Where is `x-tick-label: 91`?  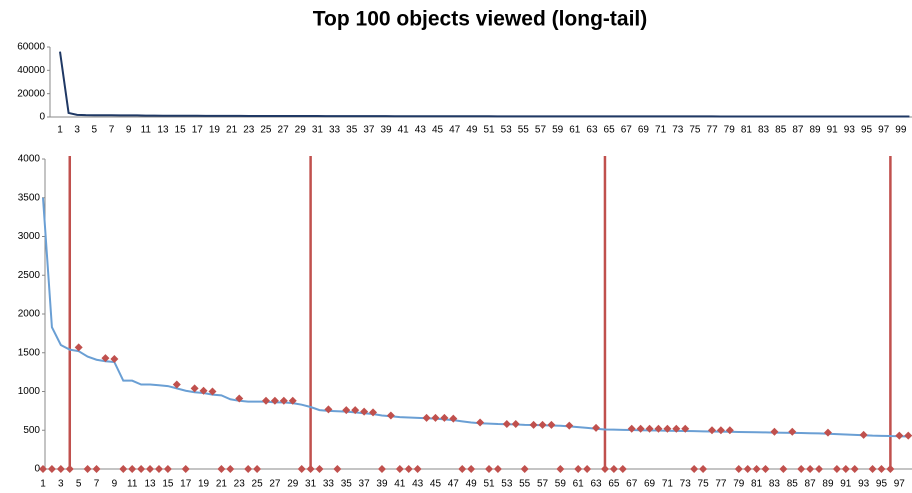 x-tick-label: 91 is located at coordinates (833, 130).